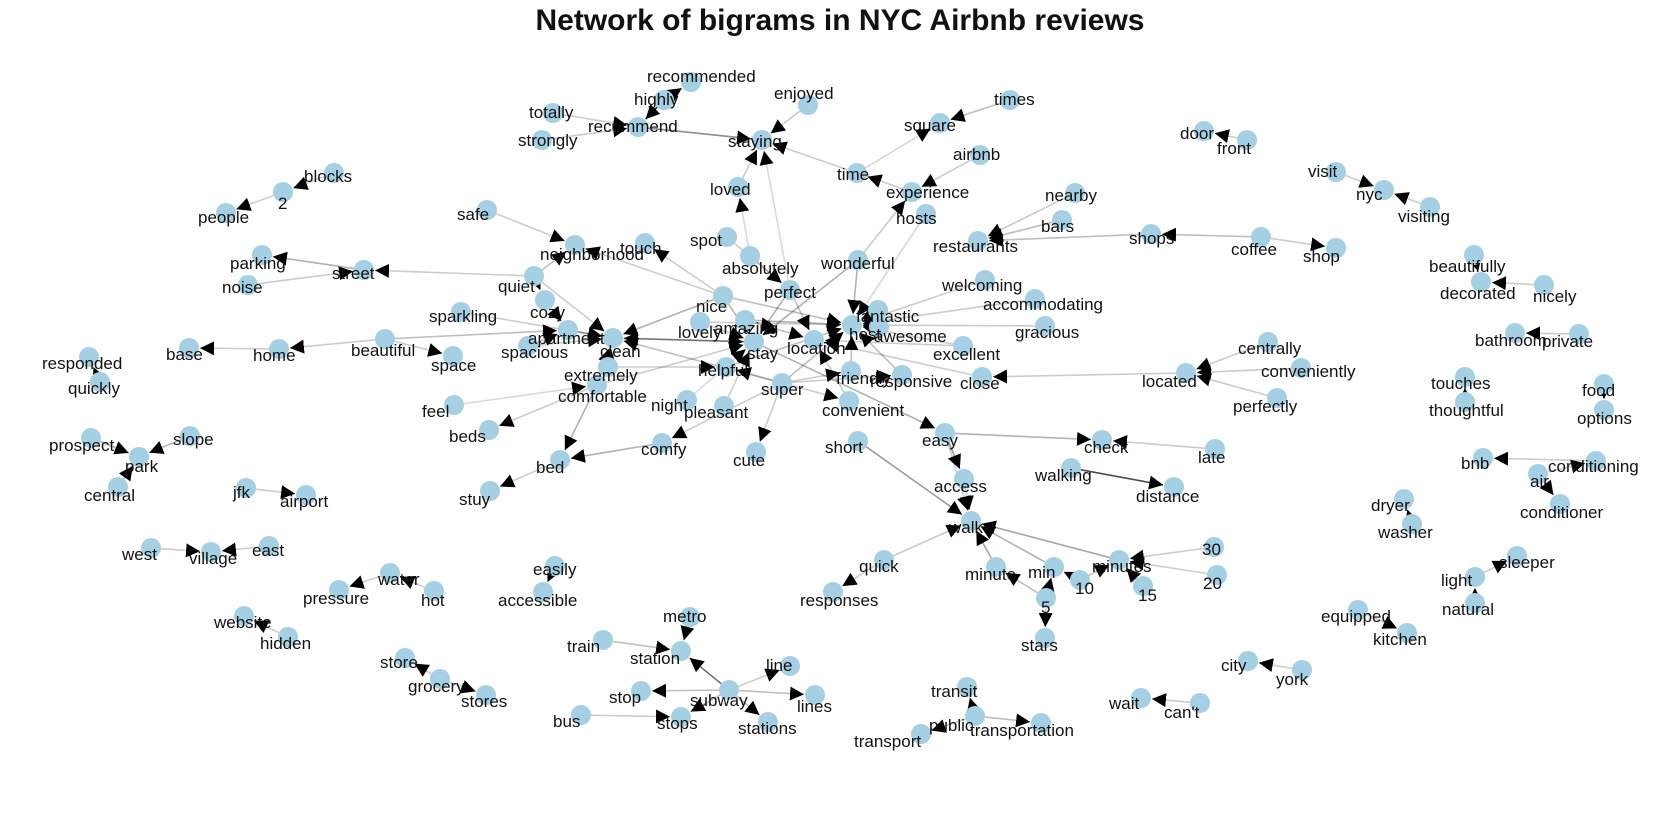 The width and height of the screenshot is (1680, 840). Describe the element at coordinates (966, 354) in the screenshot. I see `node-label-excellent: excellent` at that location.